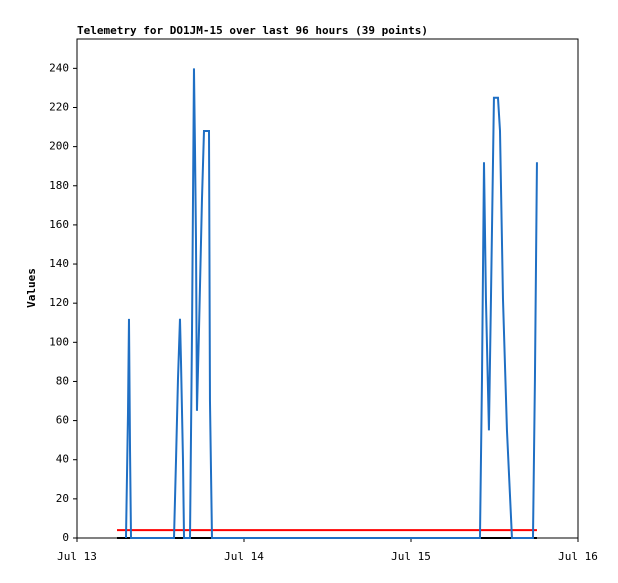 This screenshot has width=618, height=583. I want to click on y-tick-label: 40, so click(62, 459).